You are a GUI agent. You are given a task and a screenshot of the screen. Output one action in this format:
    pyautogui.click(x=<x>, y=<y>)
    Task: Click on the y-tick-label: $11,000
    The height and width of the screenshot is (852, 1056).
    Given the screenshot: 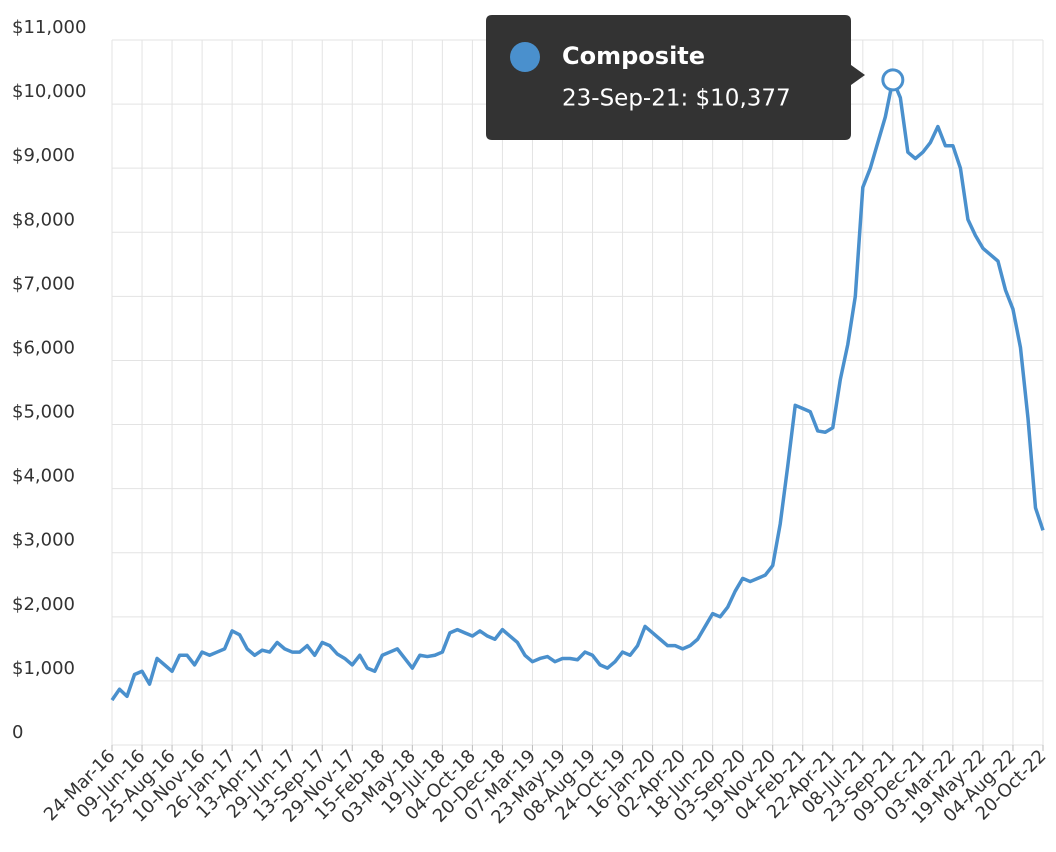 What is the action you would take?
    pyautogui.click(x=49, y=27)
    